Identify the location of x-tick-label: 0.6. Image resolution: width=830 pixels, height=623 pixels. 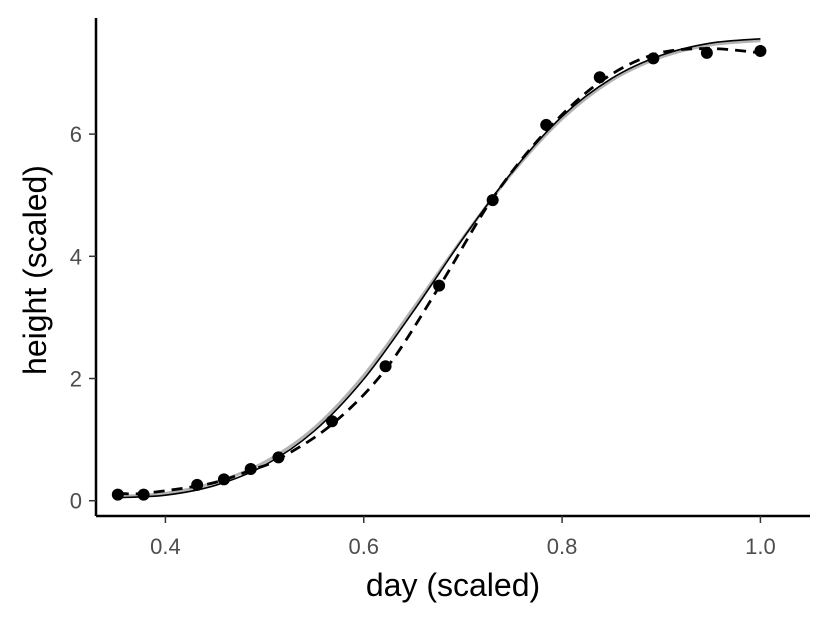
(363, 546).